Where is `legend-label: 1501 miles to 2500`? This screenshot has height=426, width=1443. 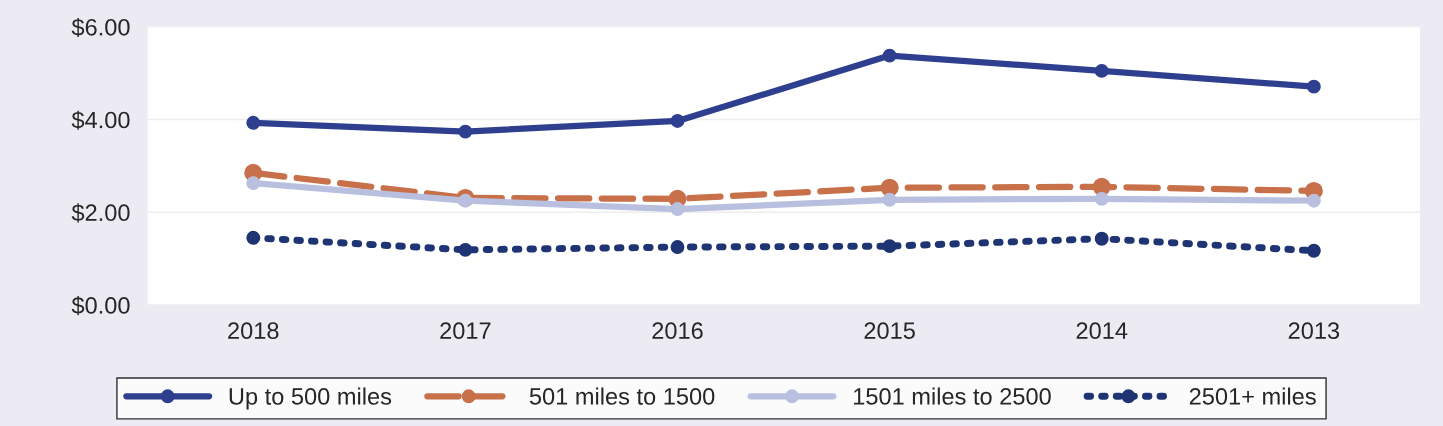 legend-label: 1501 miles to 2500 is located at coordinates (952, 396).